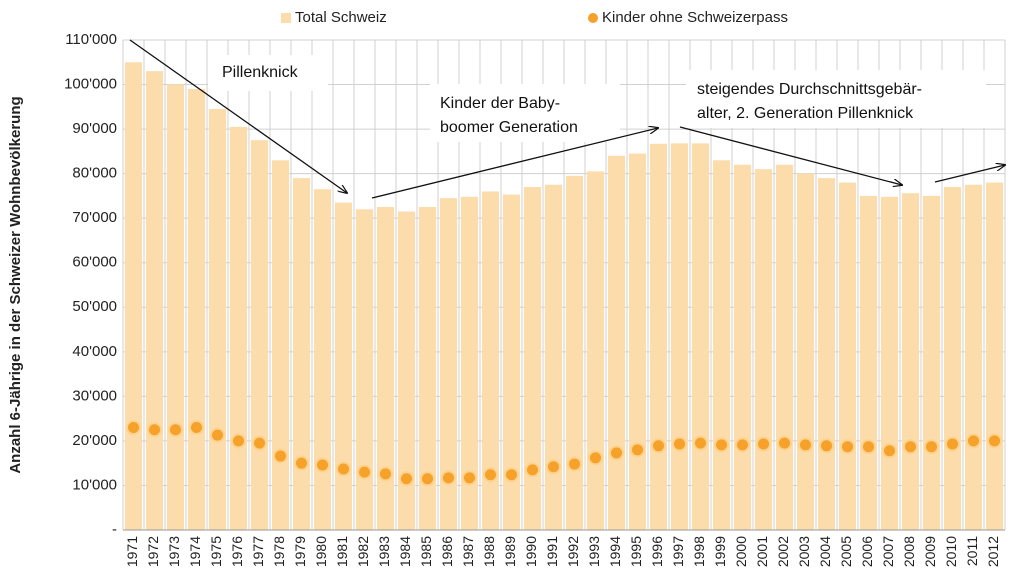 The height and width of the screenshot is (581, 1011). What do you see at coordinates (363, 551) in the screenshot?
I see `x-tick-label: 1982` at bounding box center [363, 551].